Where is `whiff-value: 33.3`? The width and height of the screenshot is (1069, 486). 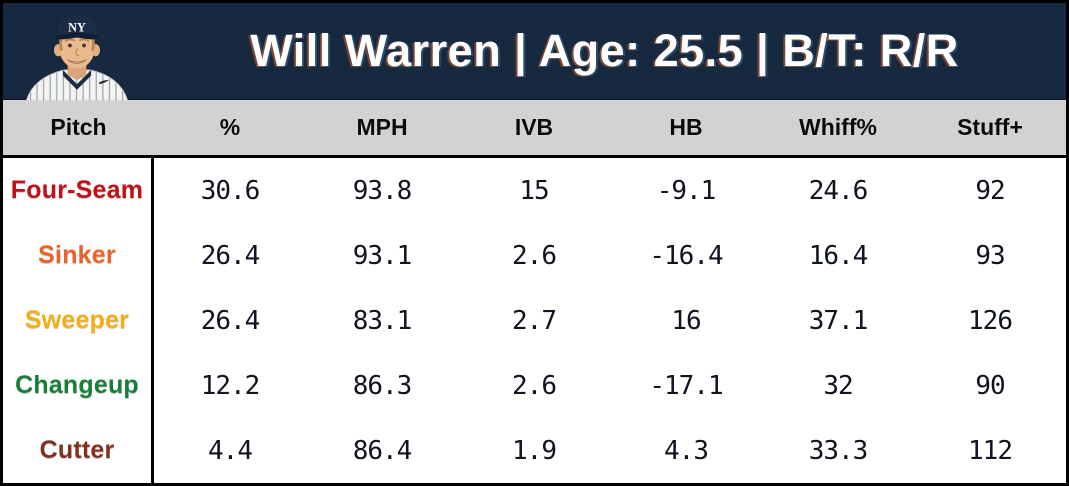
whiff-value: 33.3 is located at coordinates (838, 450).